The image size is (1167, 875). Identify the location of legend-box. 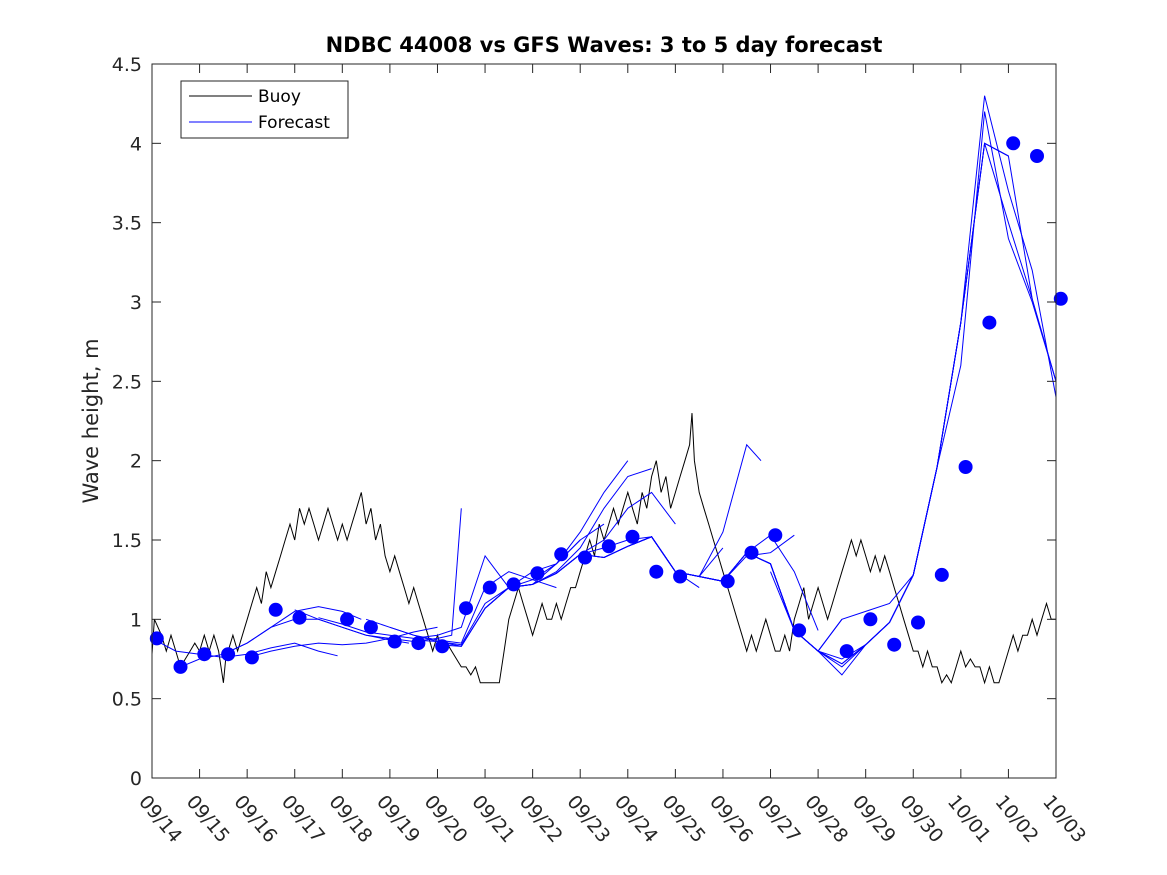
(264, 109).